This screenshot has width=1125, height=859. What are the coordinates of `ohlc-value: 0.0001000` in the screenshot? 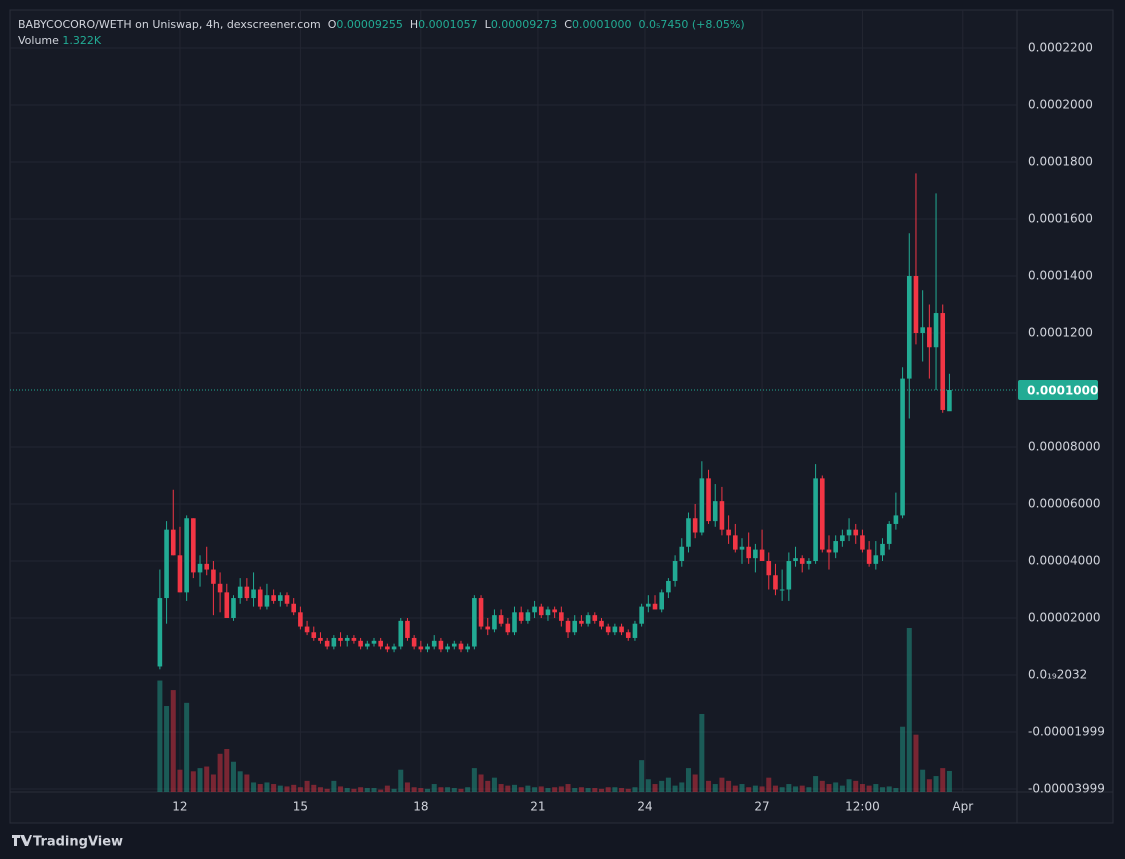 It's located at (601, 24).